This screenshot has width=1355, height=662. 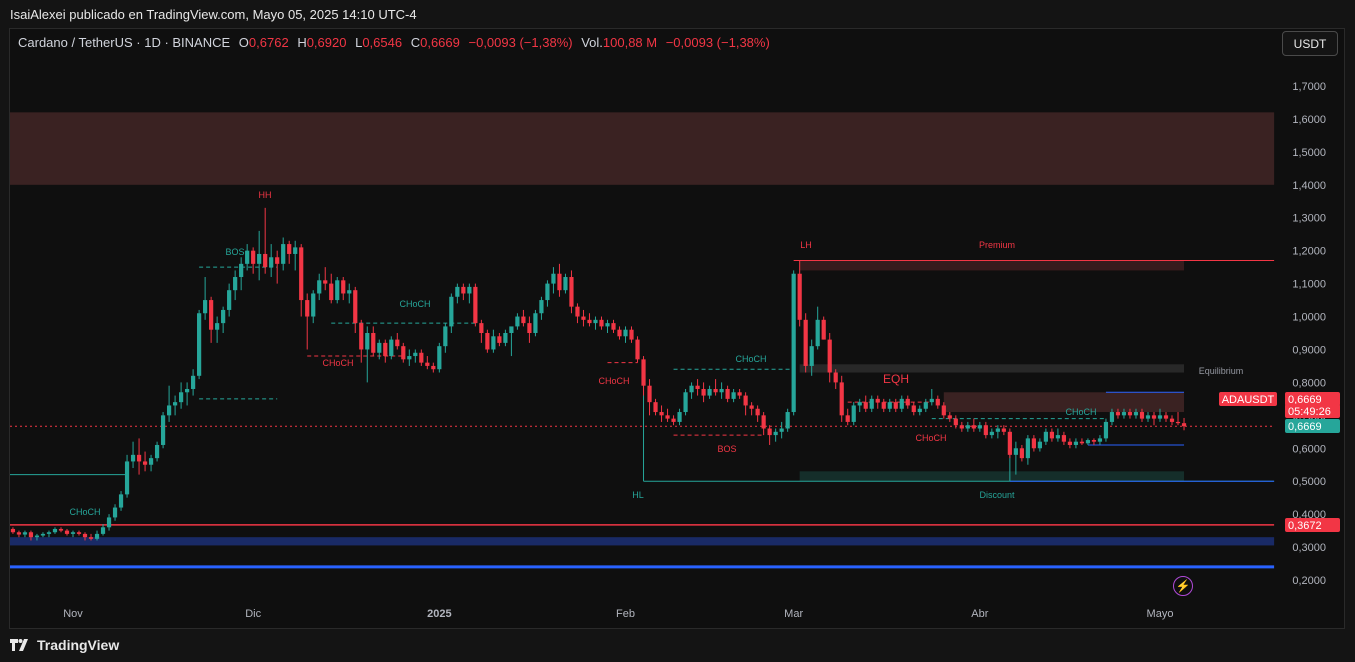 What do you see at coordinates (78, 645) in the screenshot?
I see `tradingview-brand: TradingView` at bounding box center [78, 645].